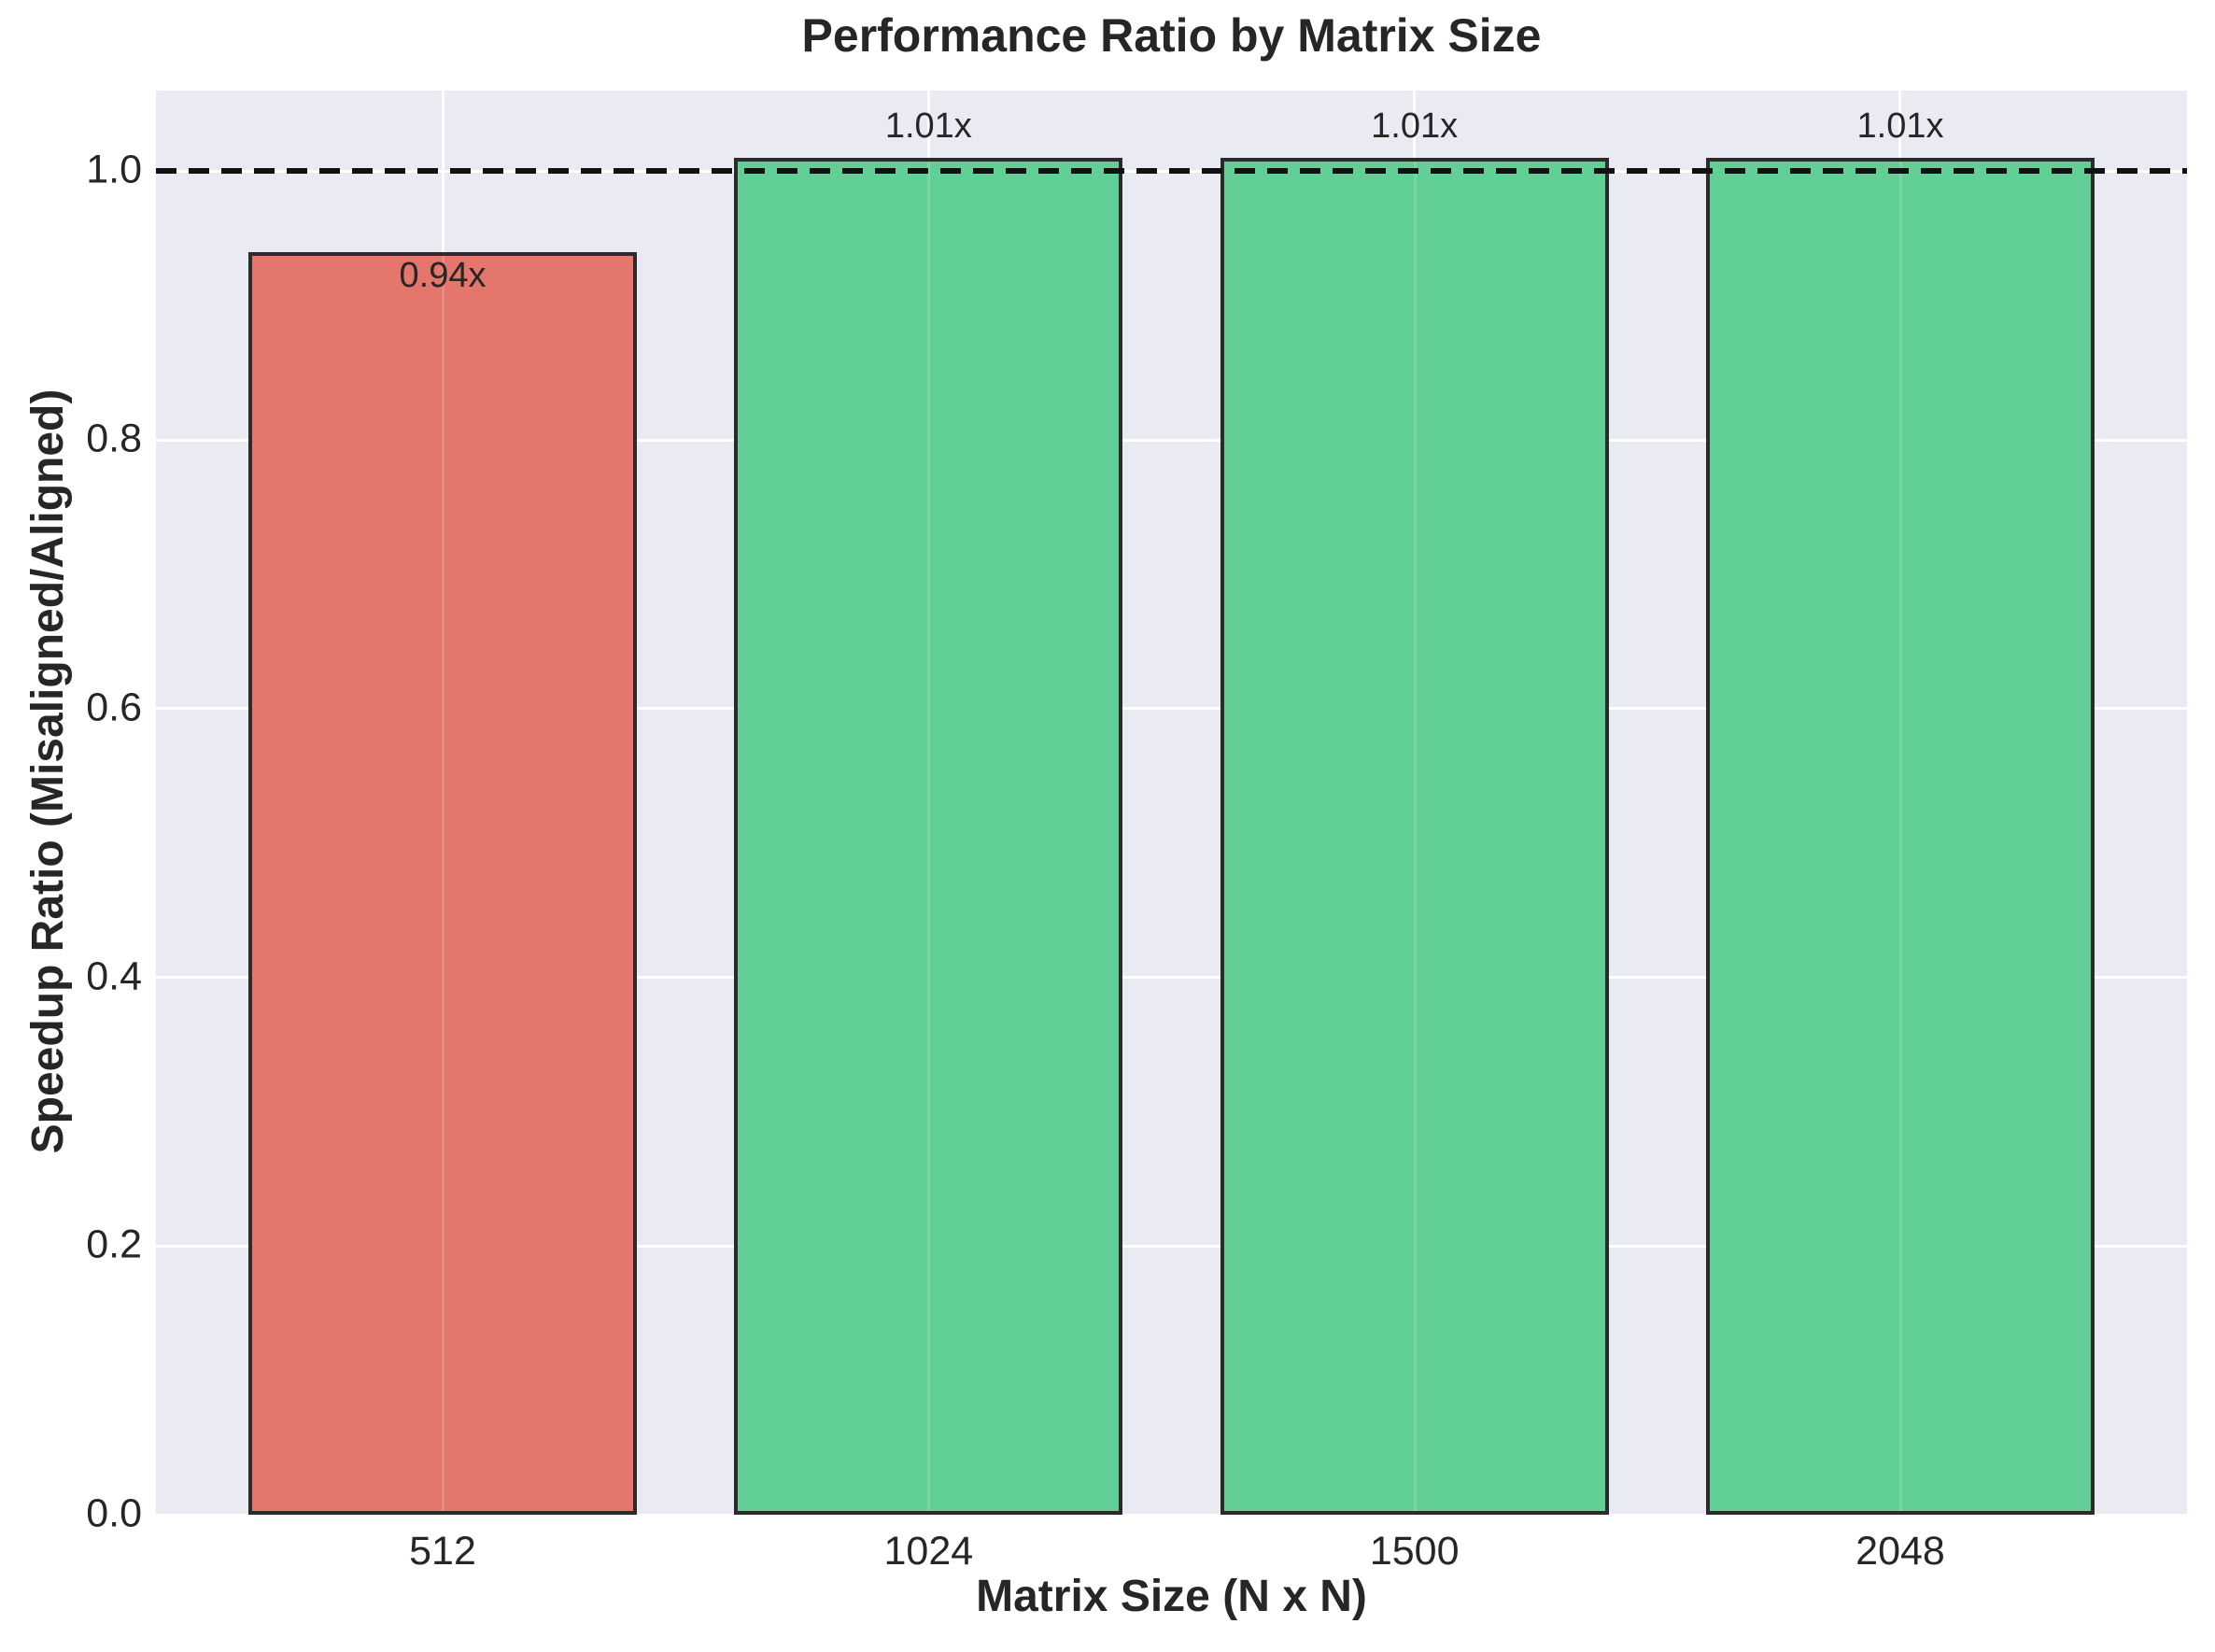 The width and height of the screenshot is (2215, 1652). What do you see at coordinates (114, 438) in the screenshot?
I see `y-tick-label: 0.8` at bounding box center [114, 438].